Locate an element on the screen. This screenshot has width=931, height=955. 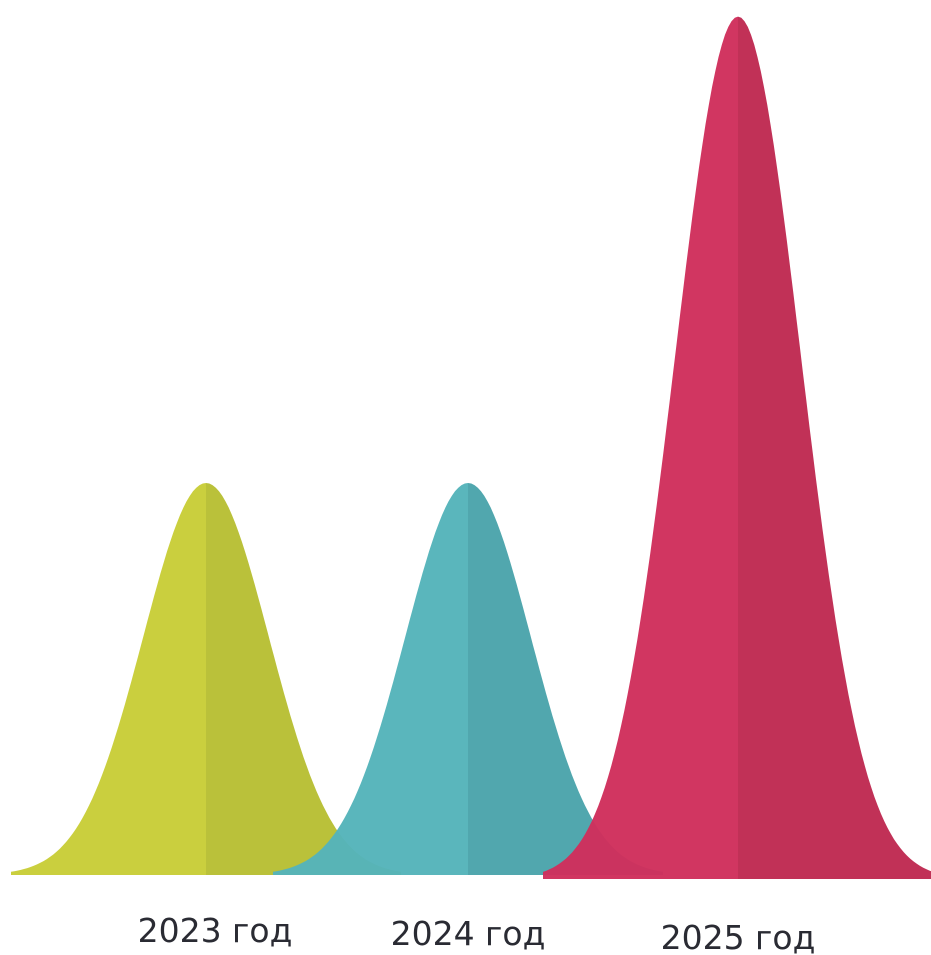
category-labels: 2023 год 2024 год 2025 год is located at coordinates (477, 933).